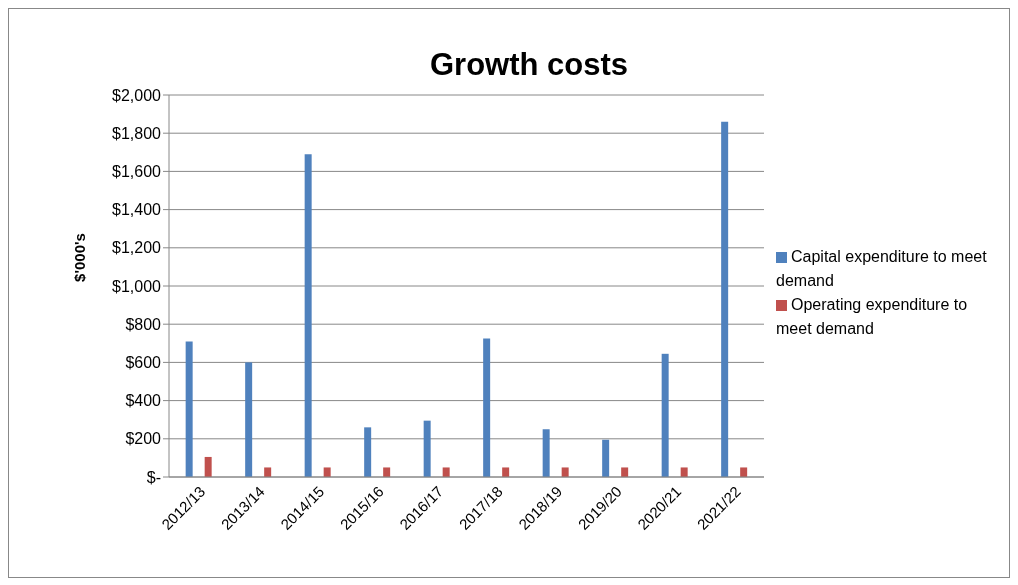 This screenshot has height=585, width=1018. Describe the element at coordinates (79, 258) in the screenshot. I see `y-axis-title: $'000's` at that location.